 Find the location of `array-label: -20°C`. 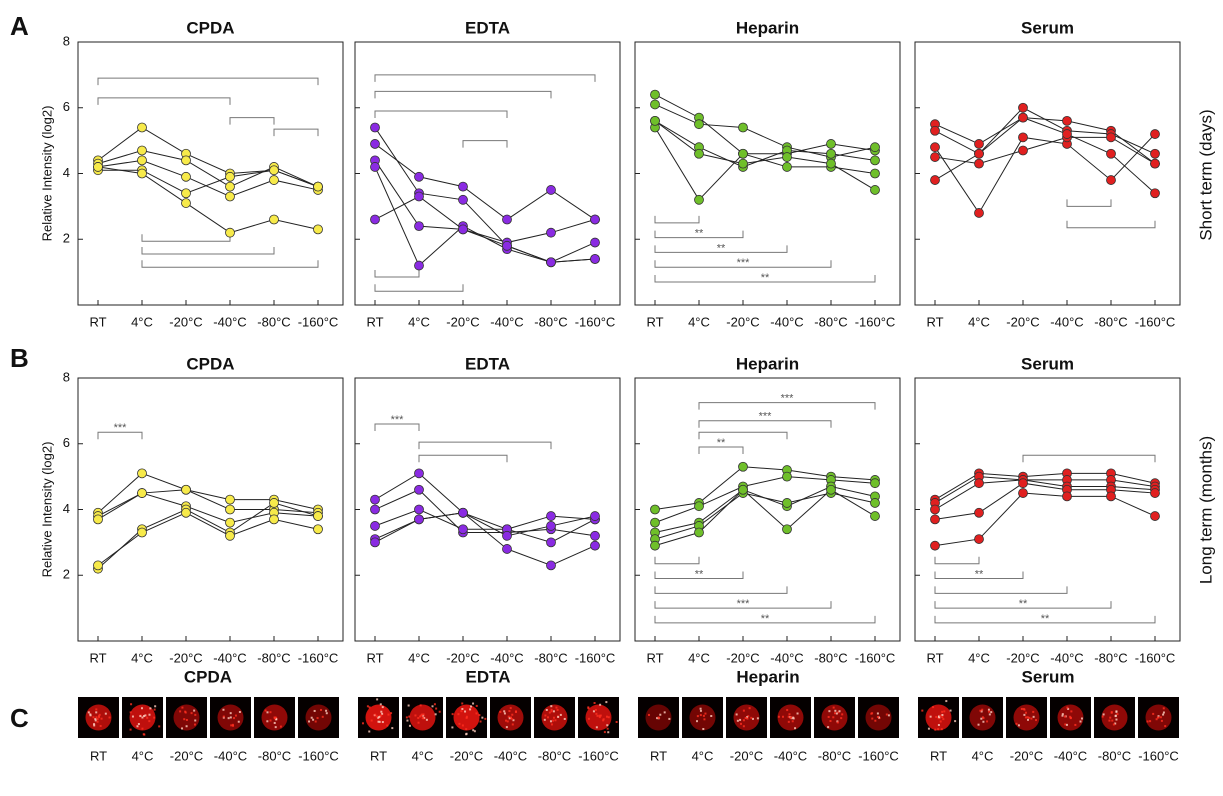

array-label: -20°C is located at coordinates (466, 755).